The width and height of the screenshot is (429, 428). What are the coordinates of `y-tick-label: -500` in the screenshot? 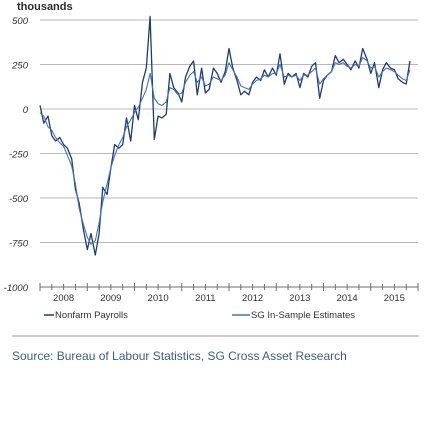 It's located at (19, 199).